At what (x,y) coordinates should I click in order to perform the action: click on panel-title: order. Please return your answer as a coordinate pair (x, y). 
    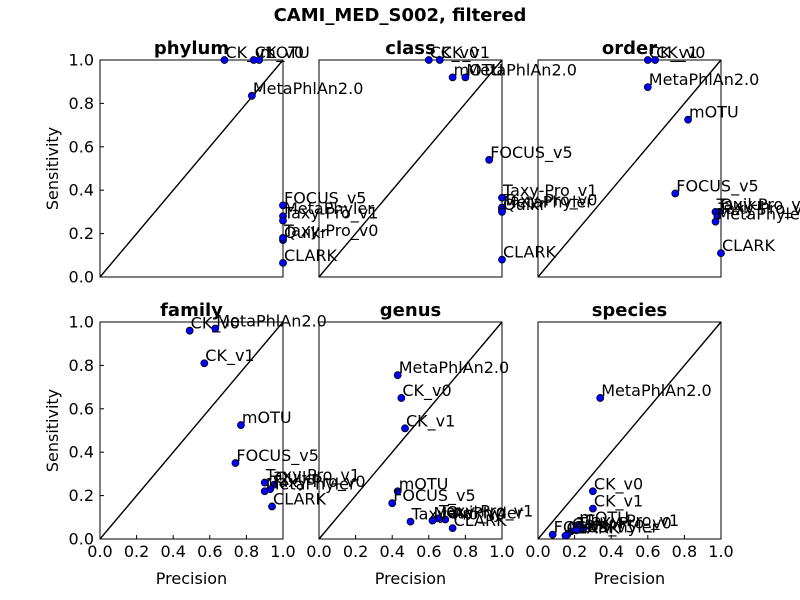
    Looking at the image, I should click on (629, 48).